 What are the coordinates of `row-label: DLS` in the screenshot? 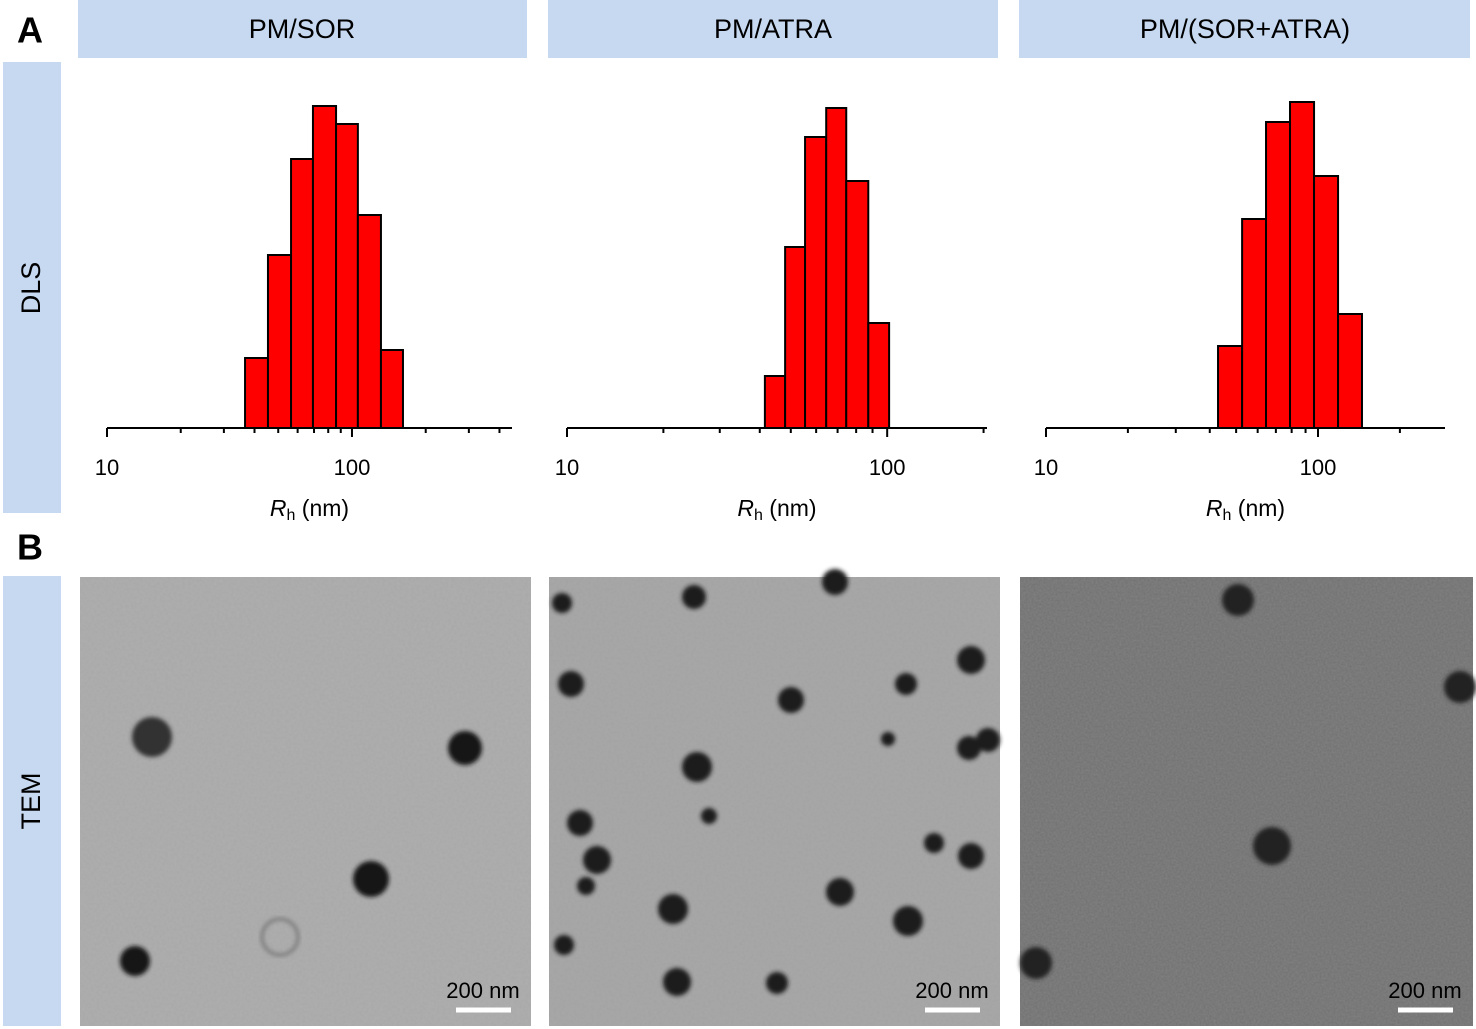 It's located at (31, 288).